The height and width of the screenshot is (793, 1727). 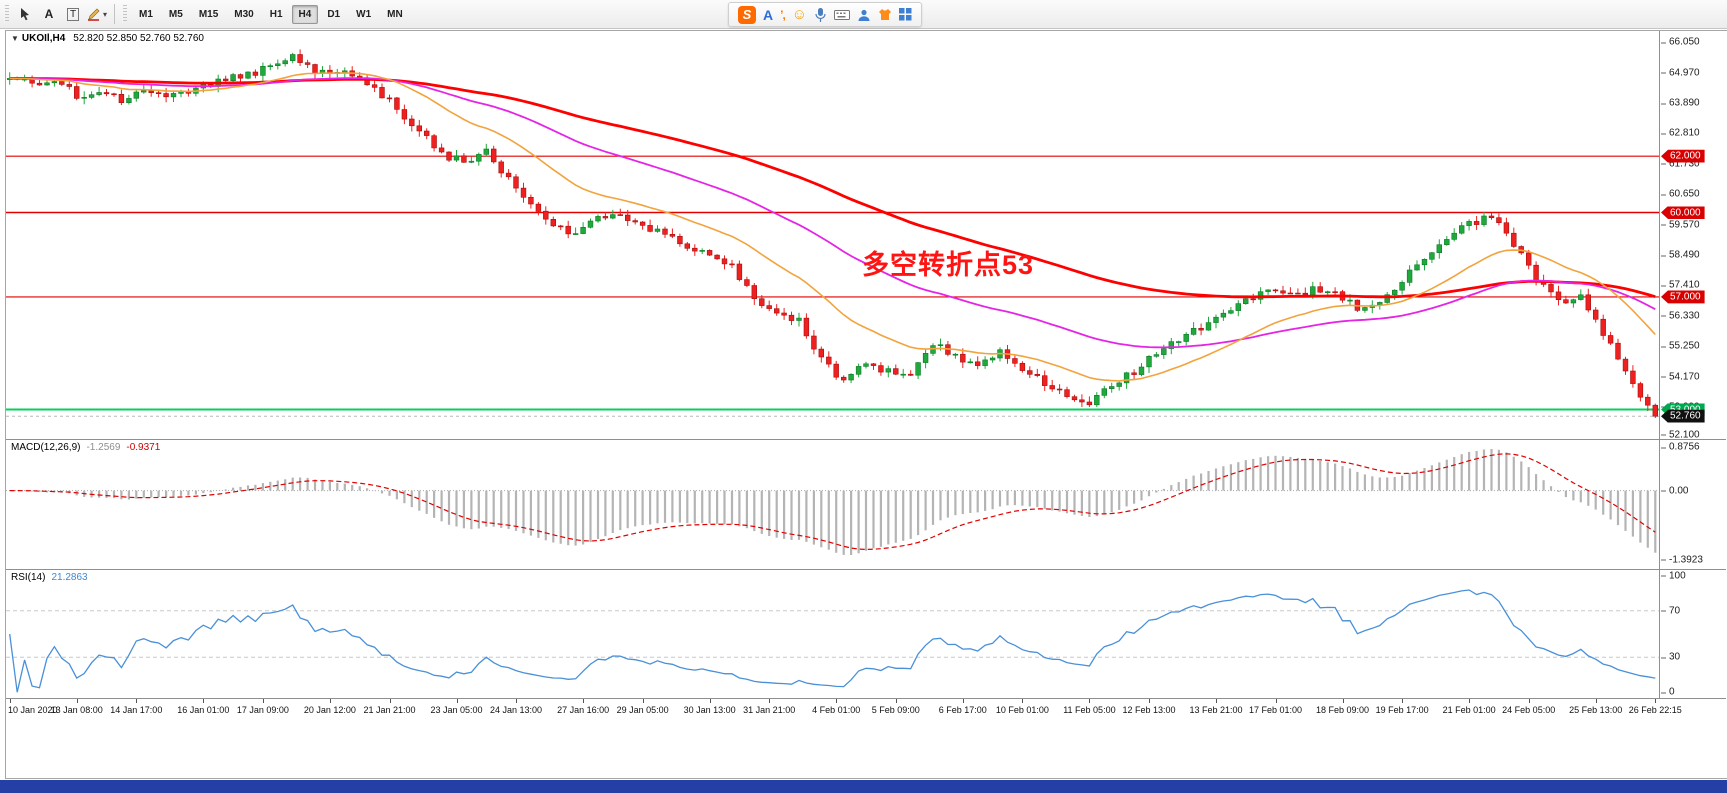 I want to click on axis-tick-label: 0.8756, so click(x=1680, y=447).